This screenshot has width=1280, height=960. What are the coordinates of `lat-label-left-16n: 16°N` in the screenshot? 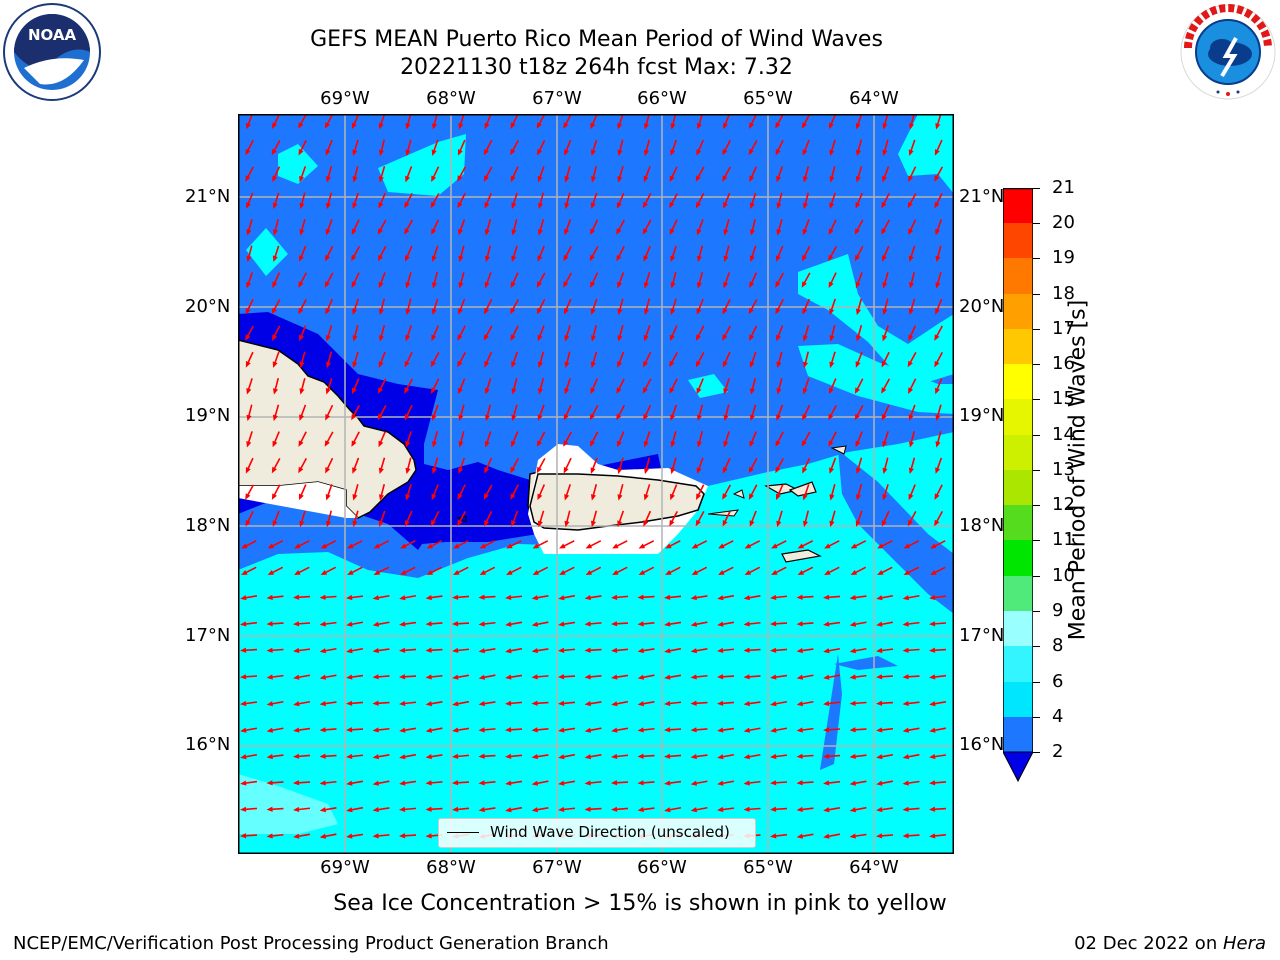 It's located at (208, 744).